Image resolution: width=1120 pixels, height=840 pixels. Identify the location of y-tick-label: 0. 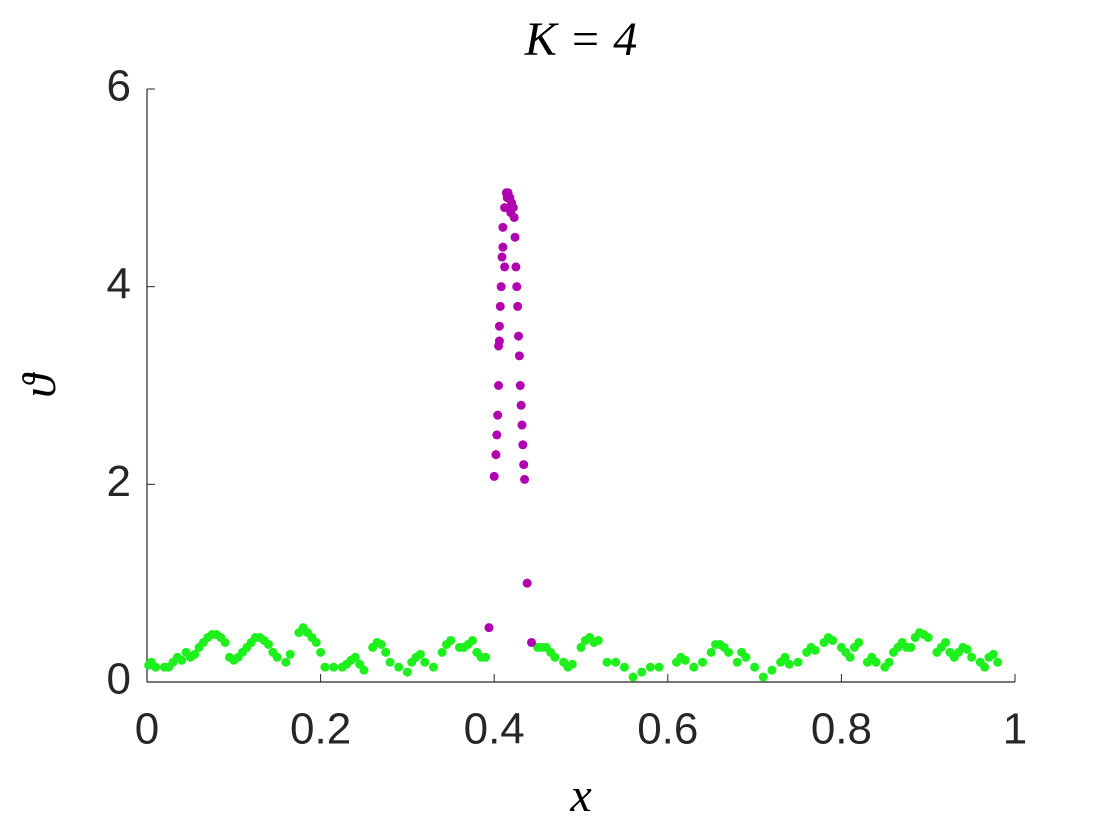
(119, 679).